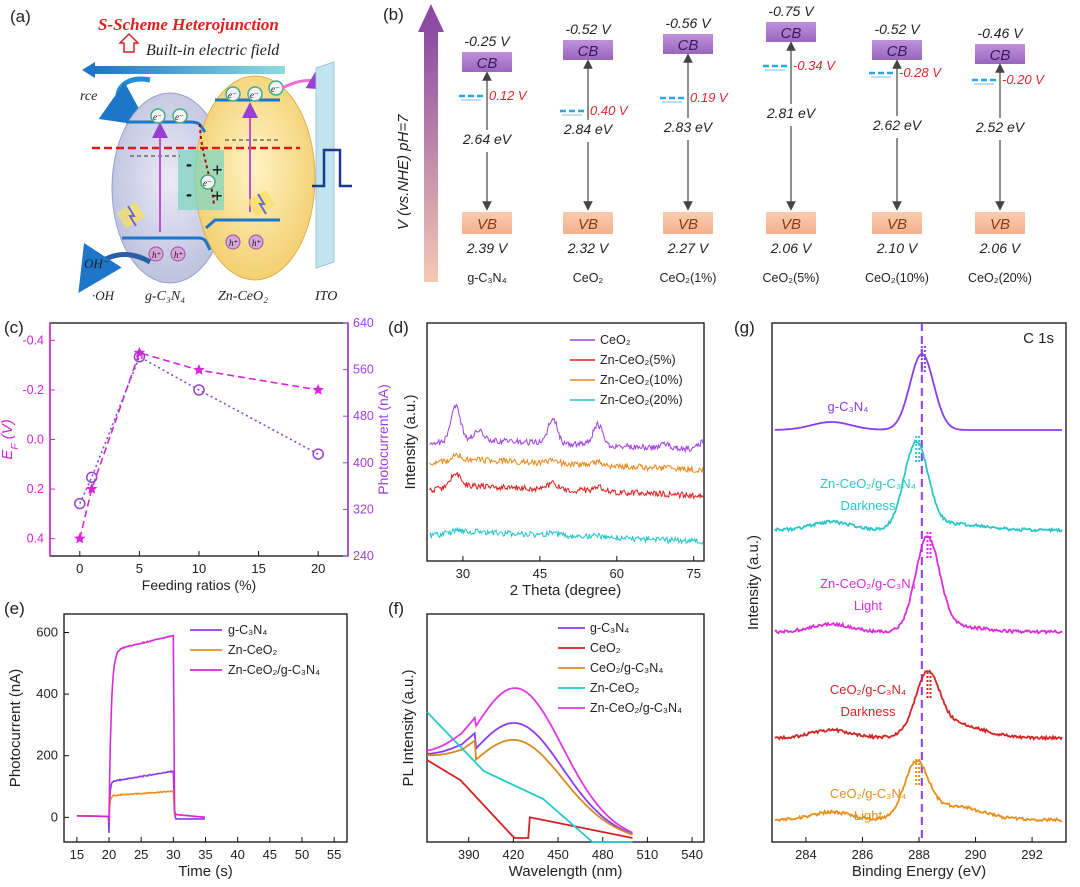  What do you see at coordinates (199, 429) in the screenshot?
I see `photocurrent-line` at bounding box center [199, 429].